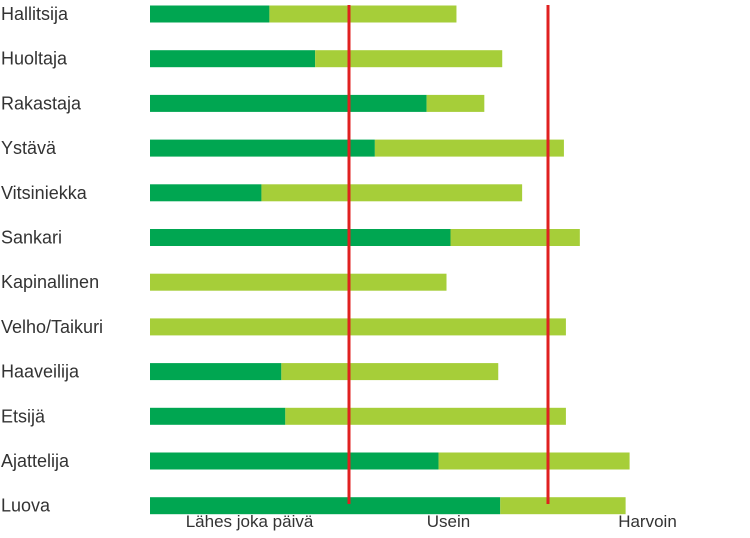  I want to click on category-label: Haaveilija, so click(40, 372).